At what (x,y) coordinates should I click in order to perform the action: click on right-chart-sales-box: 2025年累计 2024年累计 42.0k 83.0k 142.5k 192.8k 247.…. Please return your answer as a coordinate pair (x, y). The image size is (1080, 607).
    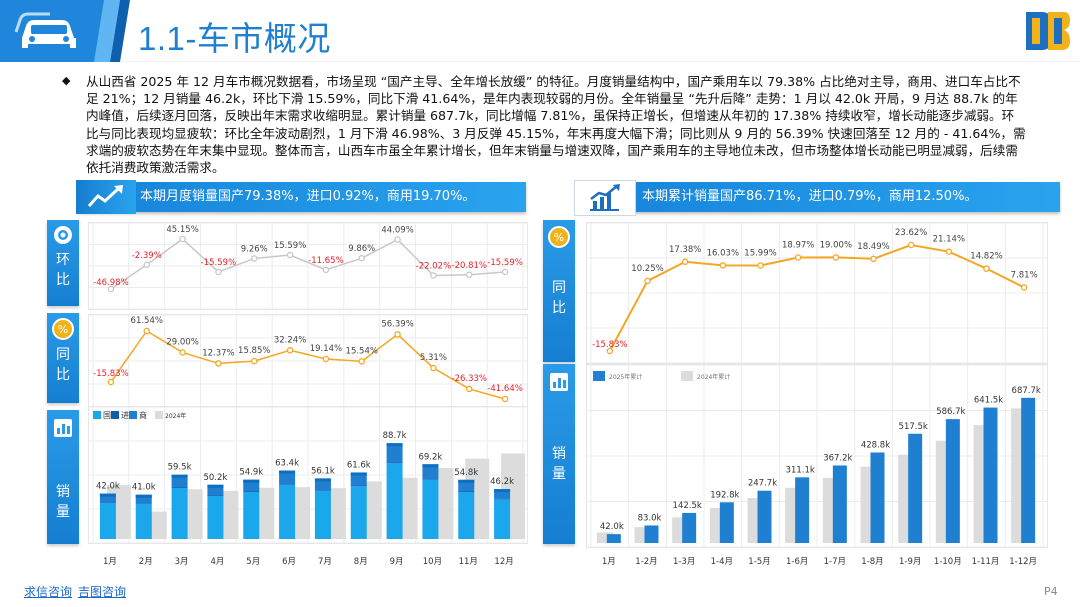
    Looking at the image, I should click on (817, 456).